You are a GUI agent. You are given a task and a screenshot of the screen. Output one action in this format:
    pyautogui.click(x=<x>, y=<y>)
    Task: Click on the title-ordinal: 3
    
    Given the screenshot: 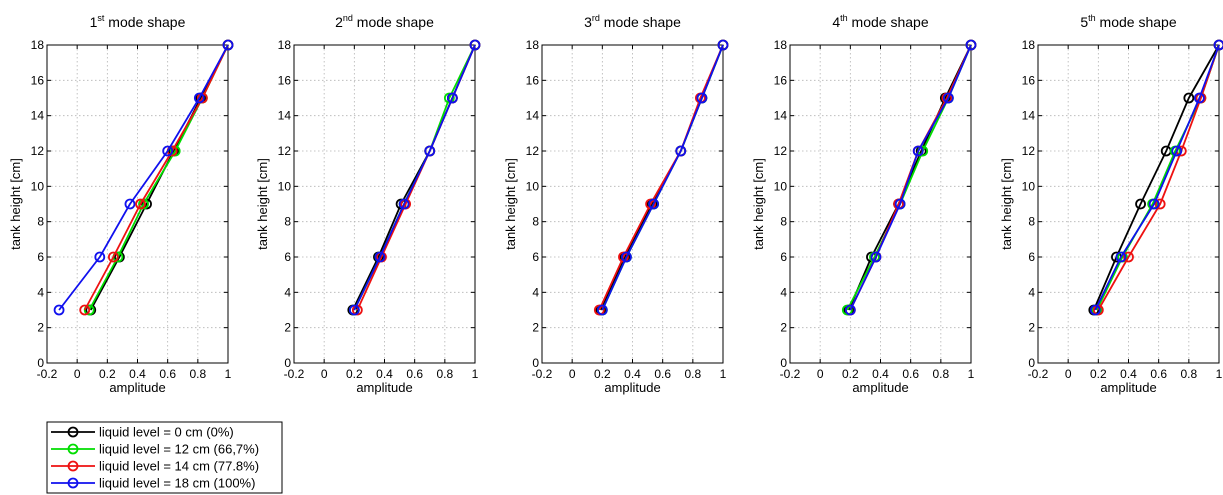 What is the action you would take?
    pyautogui.click(x=588, y=22)
    